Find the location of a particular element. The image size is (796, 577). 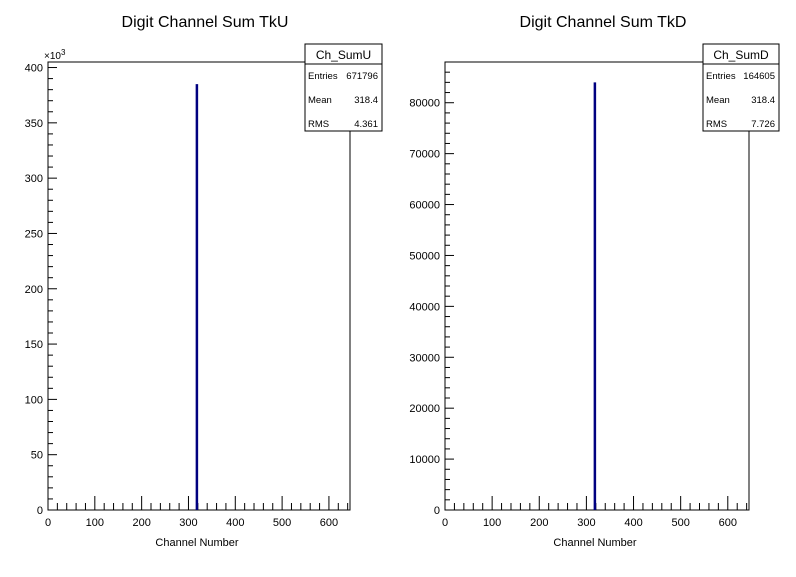

chart-title: Digit Channel Sum TkU is located at coordinates (205, 22).